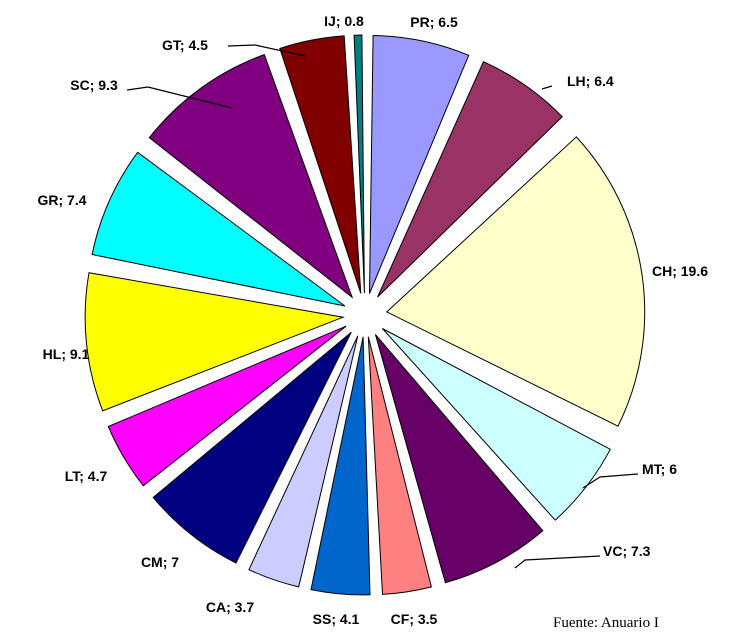  What do you see at coordinates (434, 22) in the screenshot?
I see `slice-label-pr: PR; 6.5` at bounding box center [434, 22].